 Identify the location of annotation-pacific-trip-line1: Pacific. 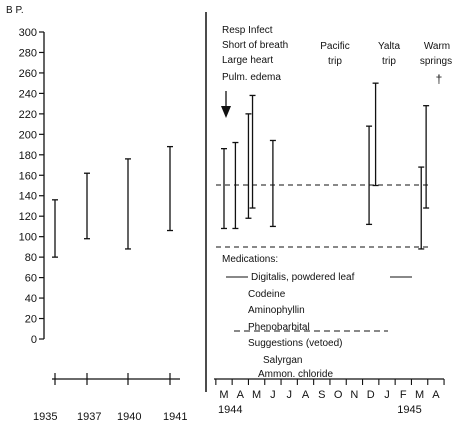
(334, 46).